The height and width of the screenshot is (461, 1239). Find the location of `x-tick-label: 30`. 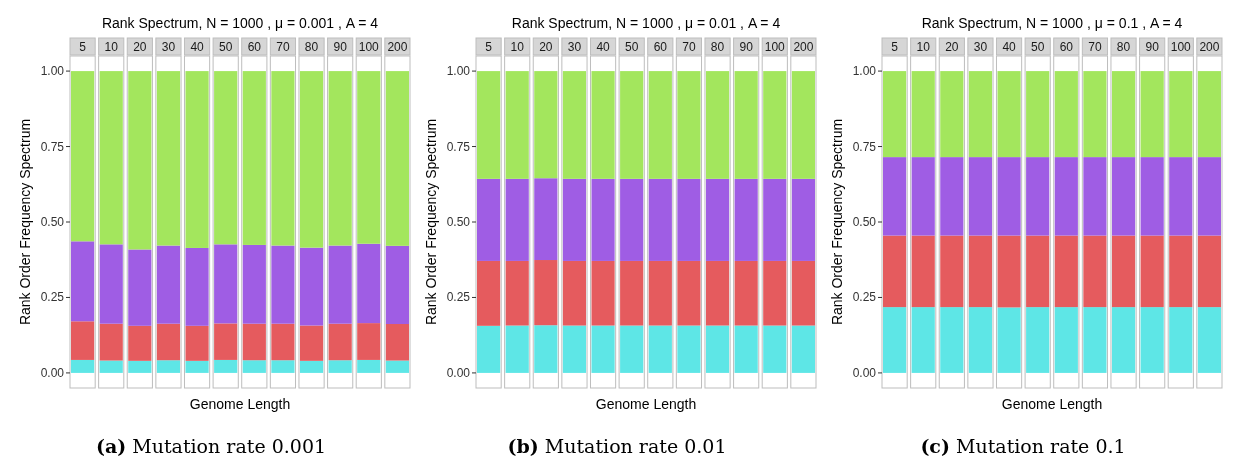

x-tick-label: 30 is located at coordinates (980, 47).